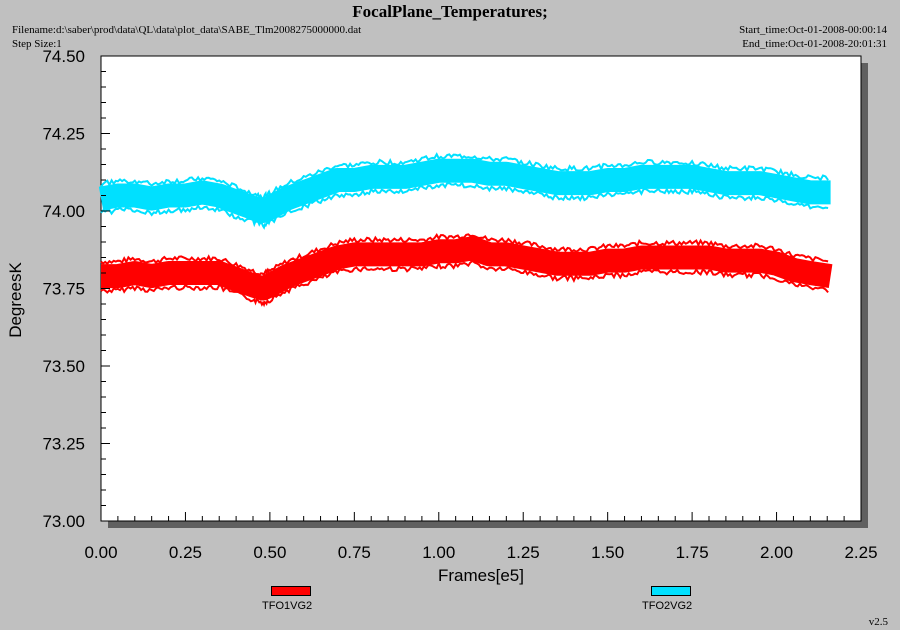  I want to click on x-tick-label: 0.00, so click(100, 552).